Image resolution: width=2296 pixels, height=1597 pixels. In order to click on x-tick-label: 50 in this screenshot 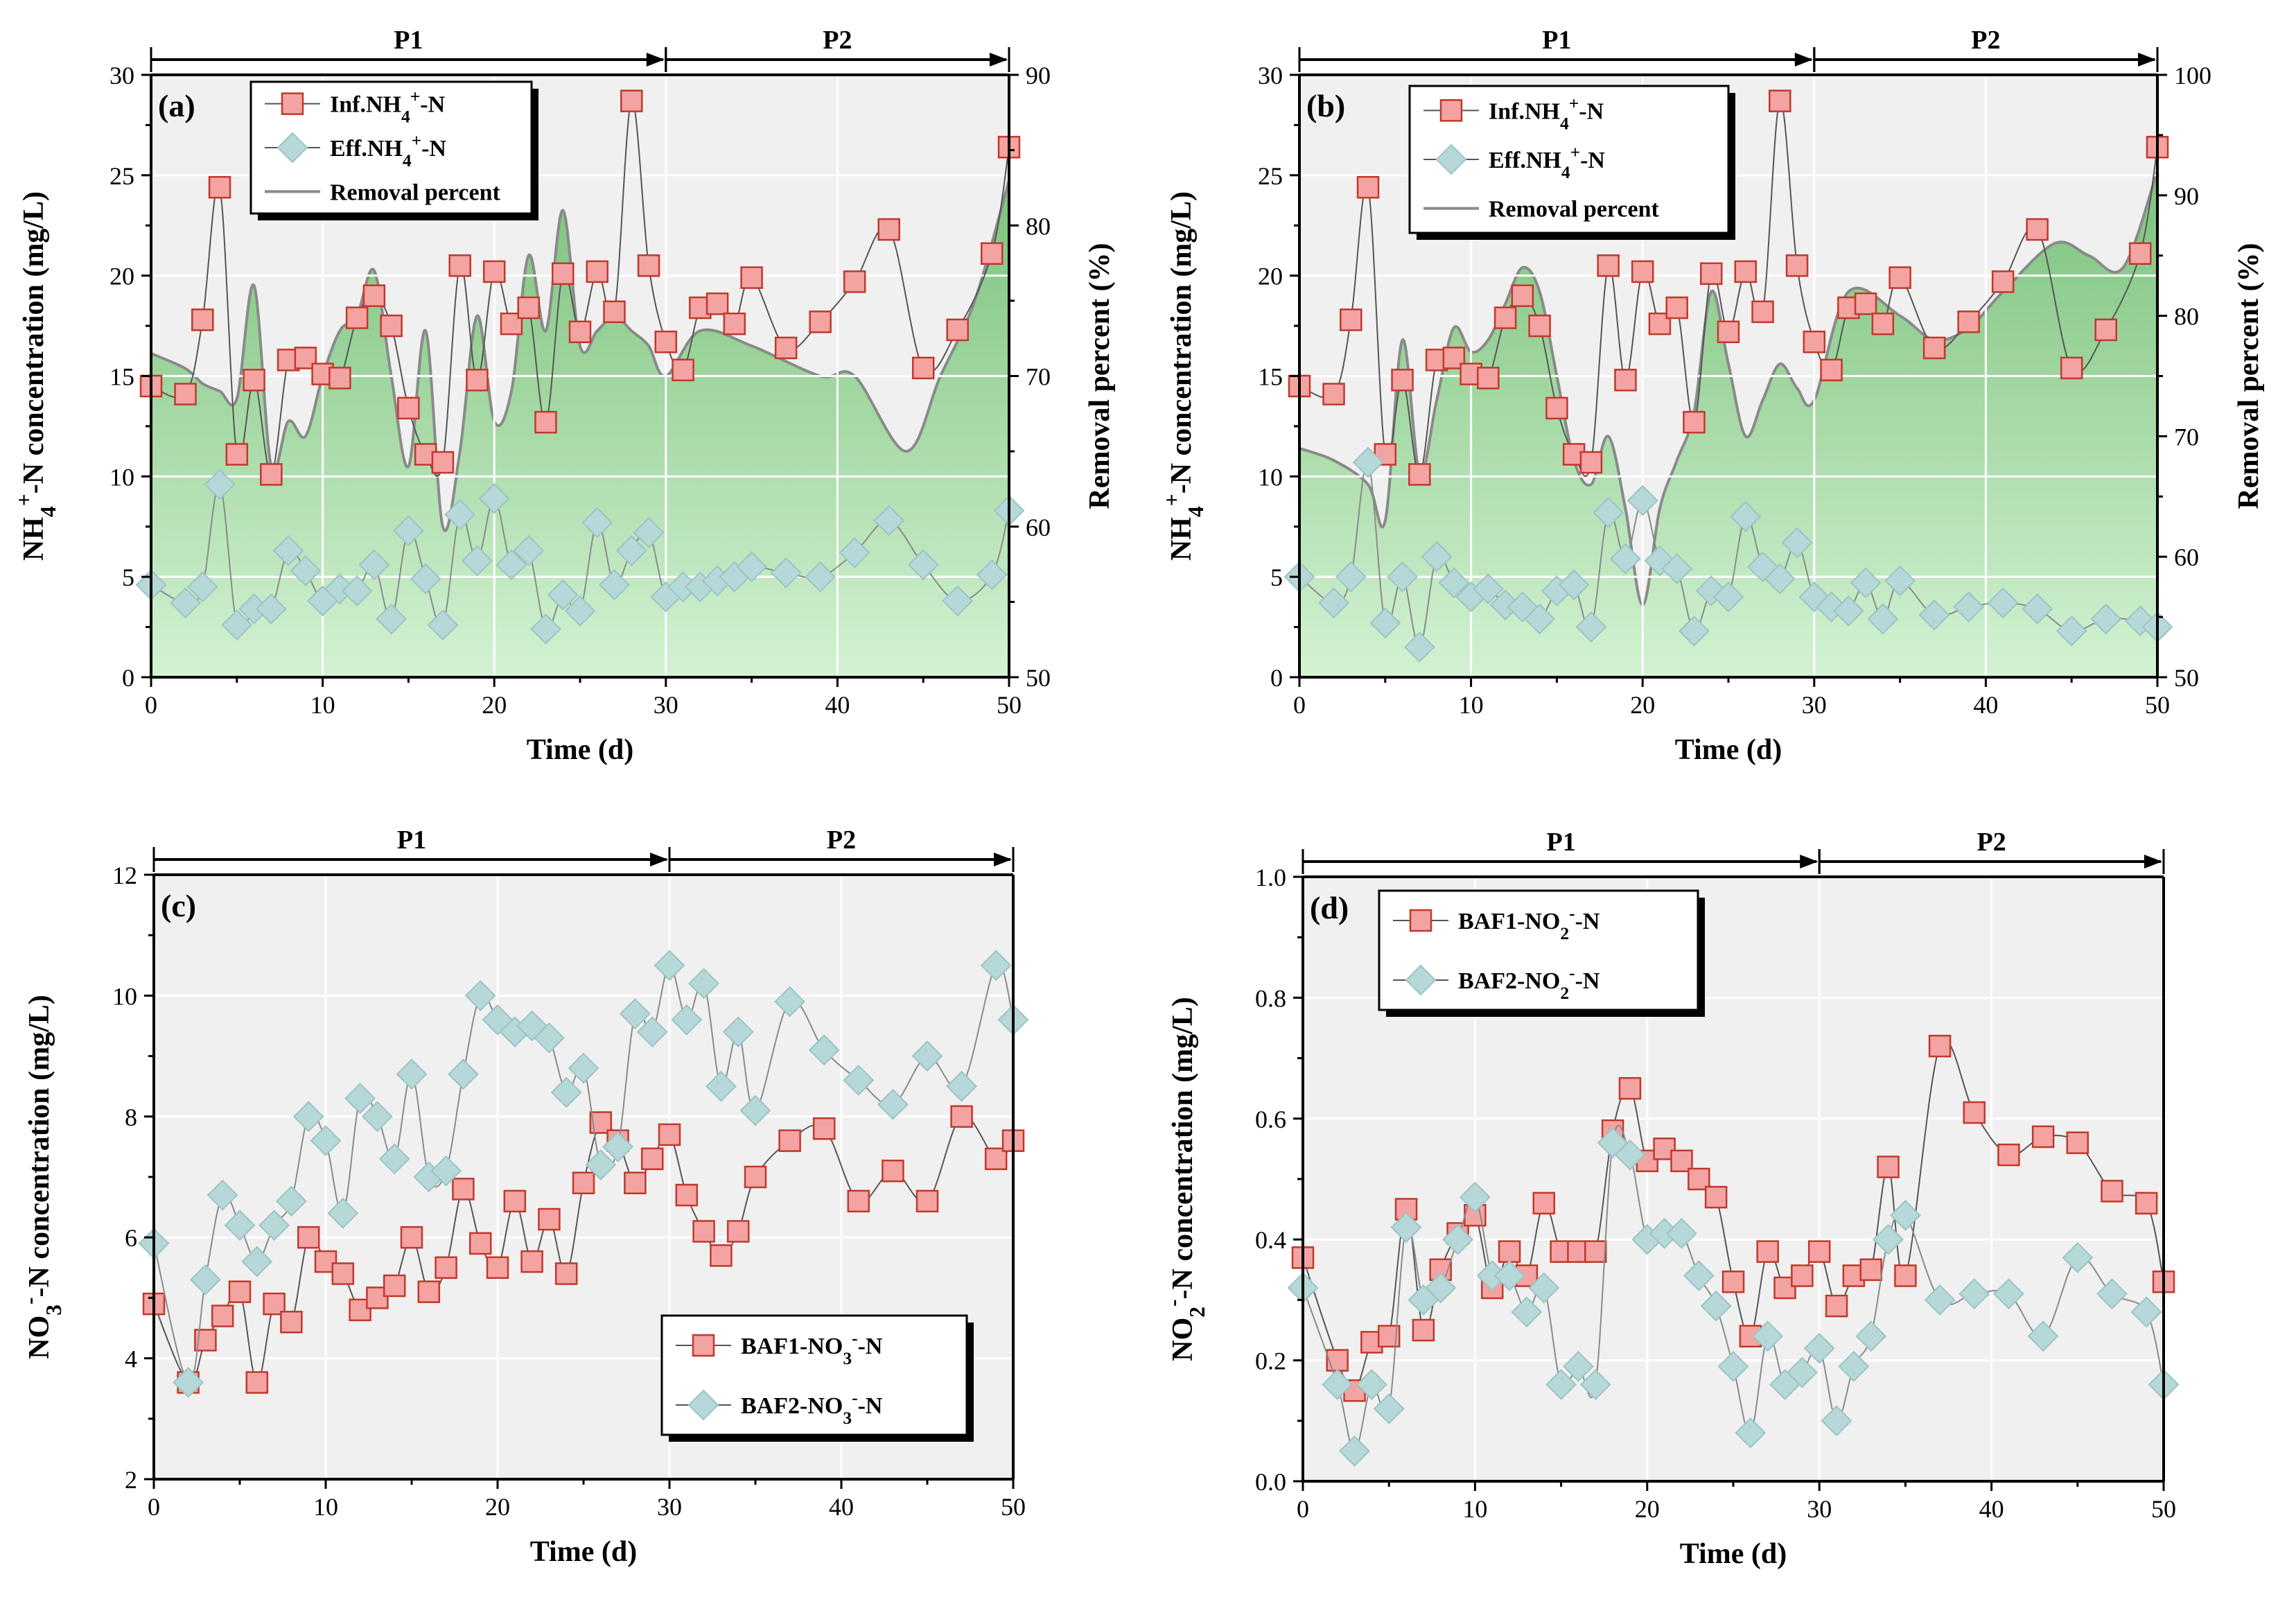, I will do `click(2163, 1509)`.